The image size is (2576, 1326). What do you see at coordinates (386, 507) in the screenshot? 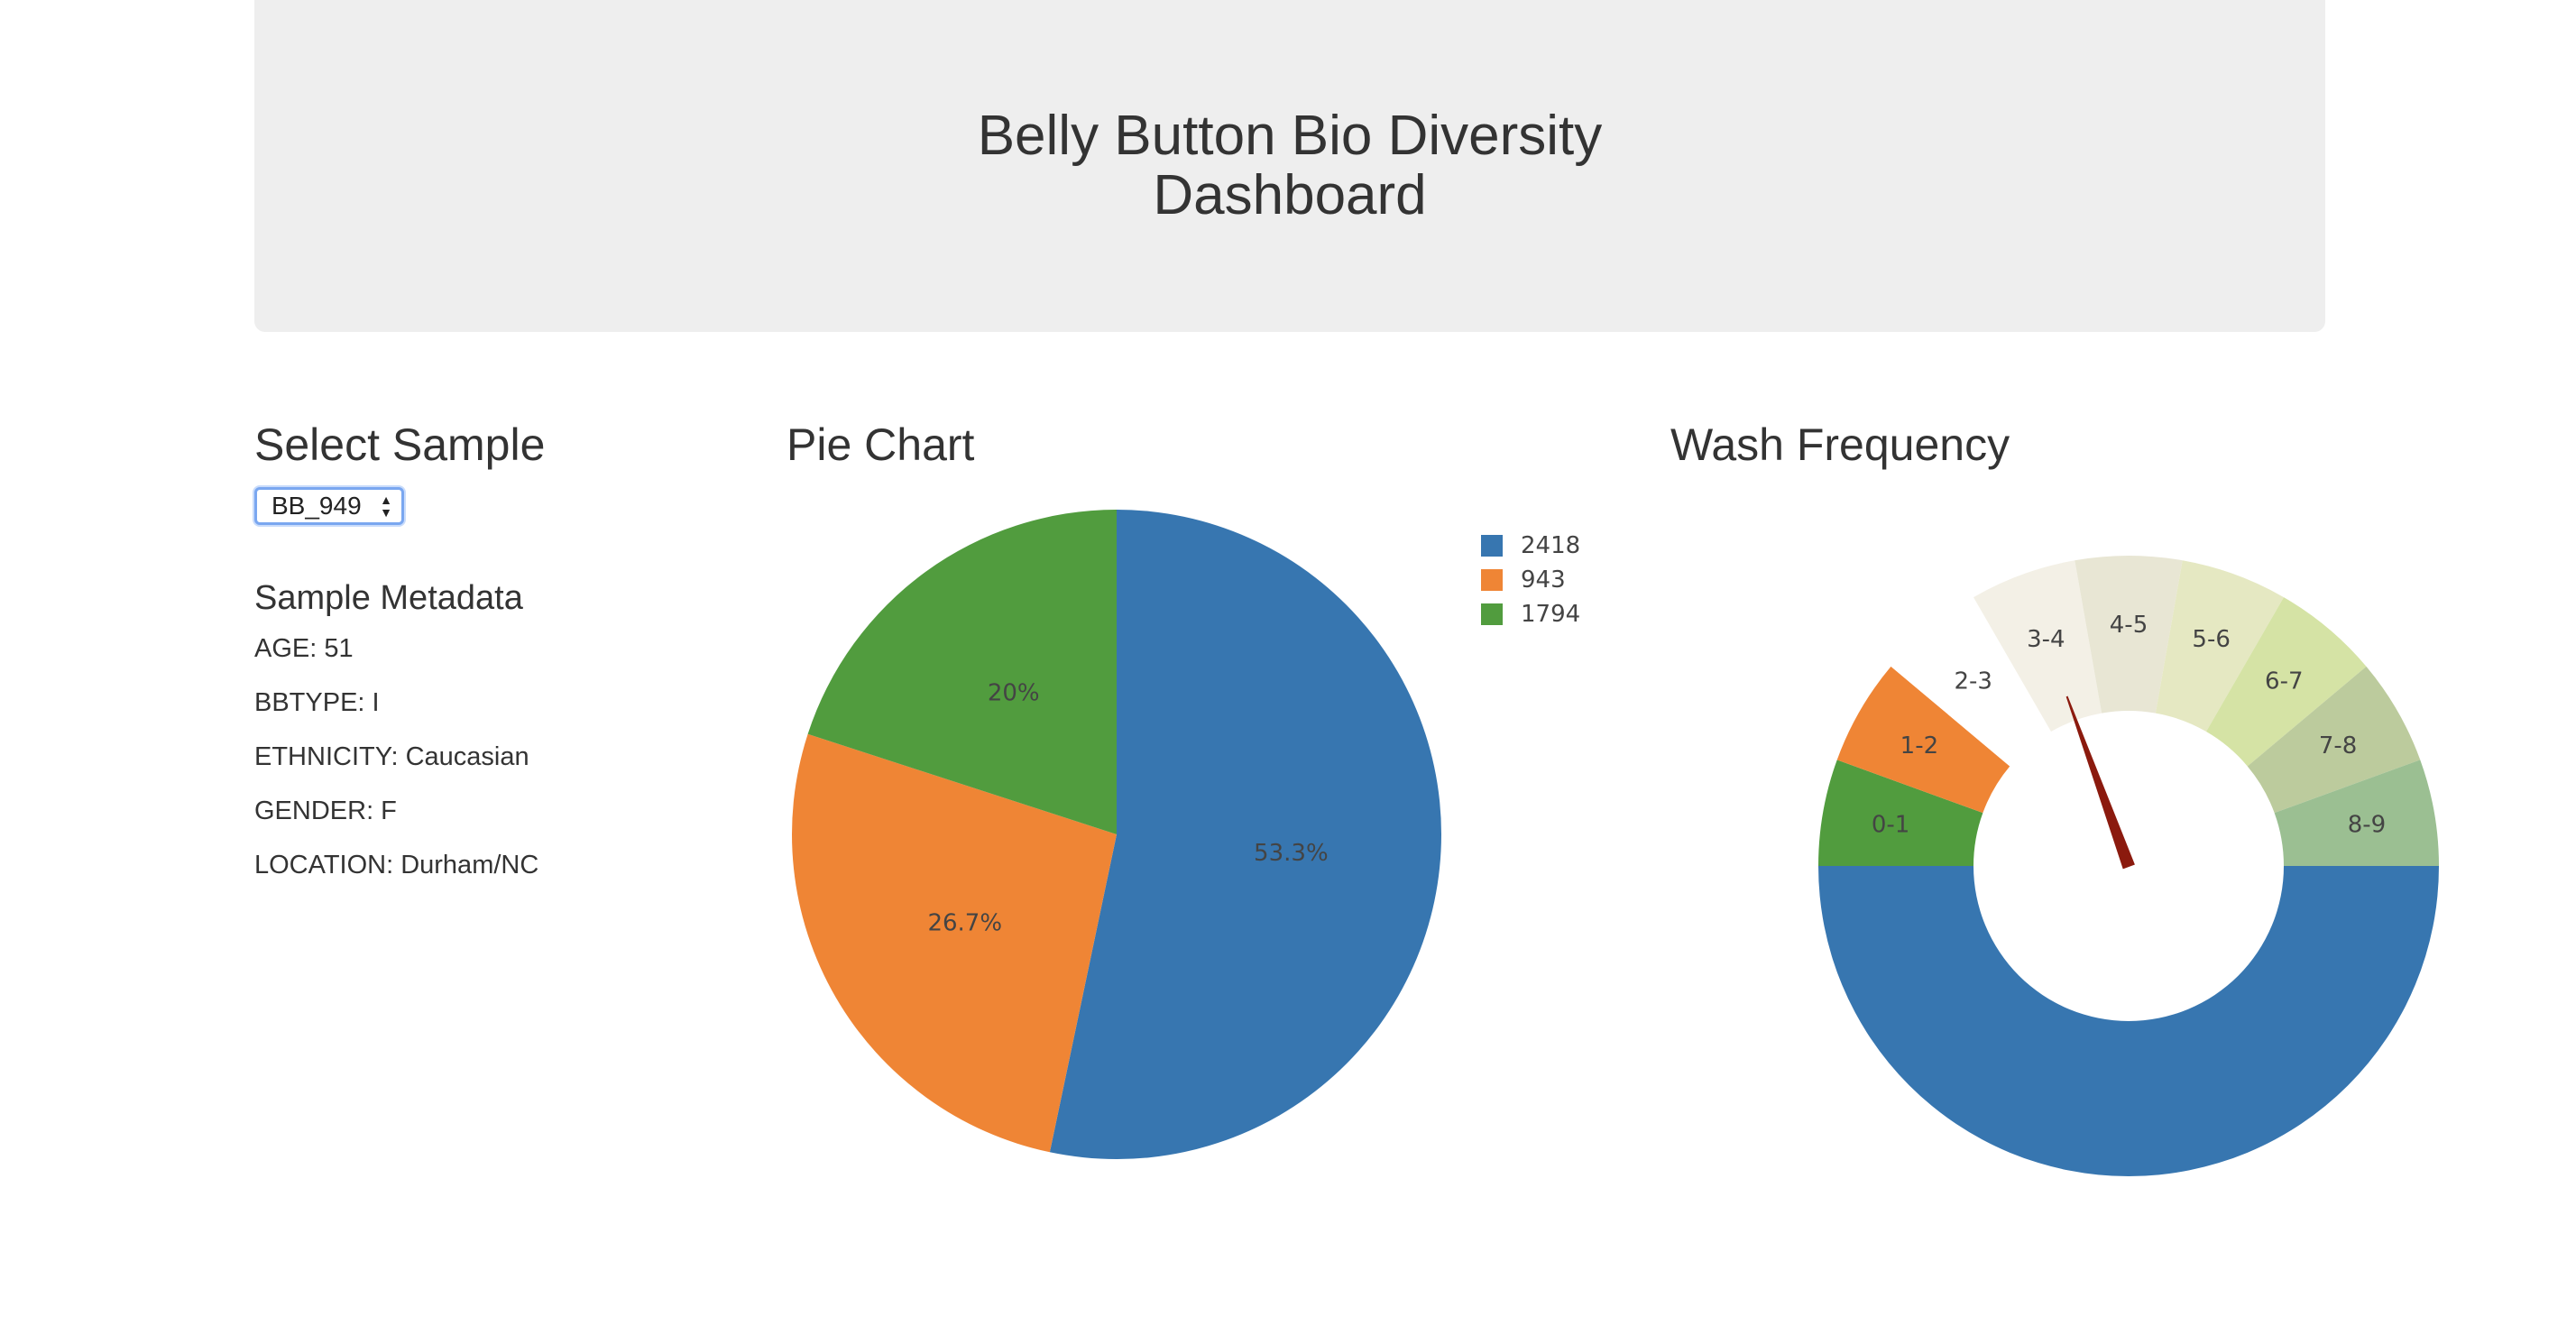
I see `select-arrows-icon: ▲ ▼` at bounding box center [386, 507].